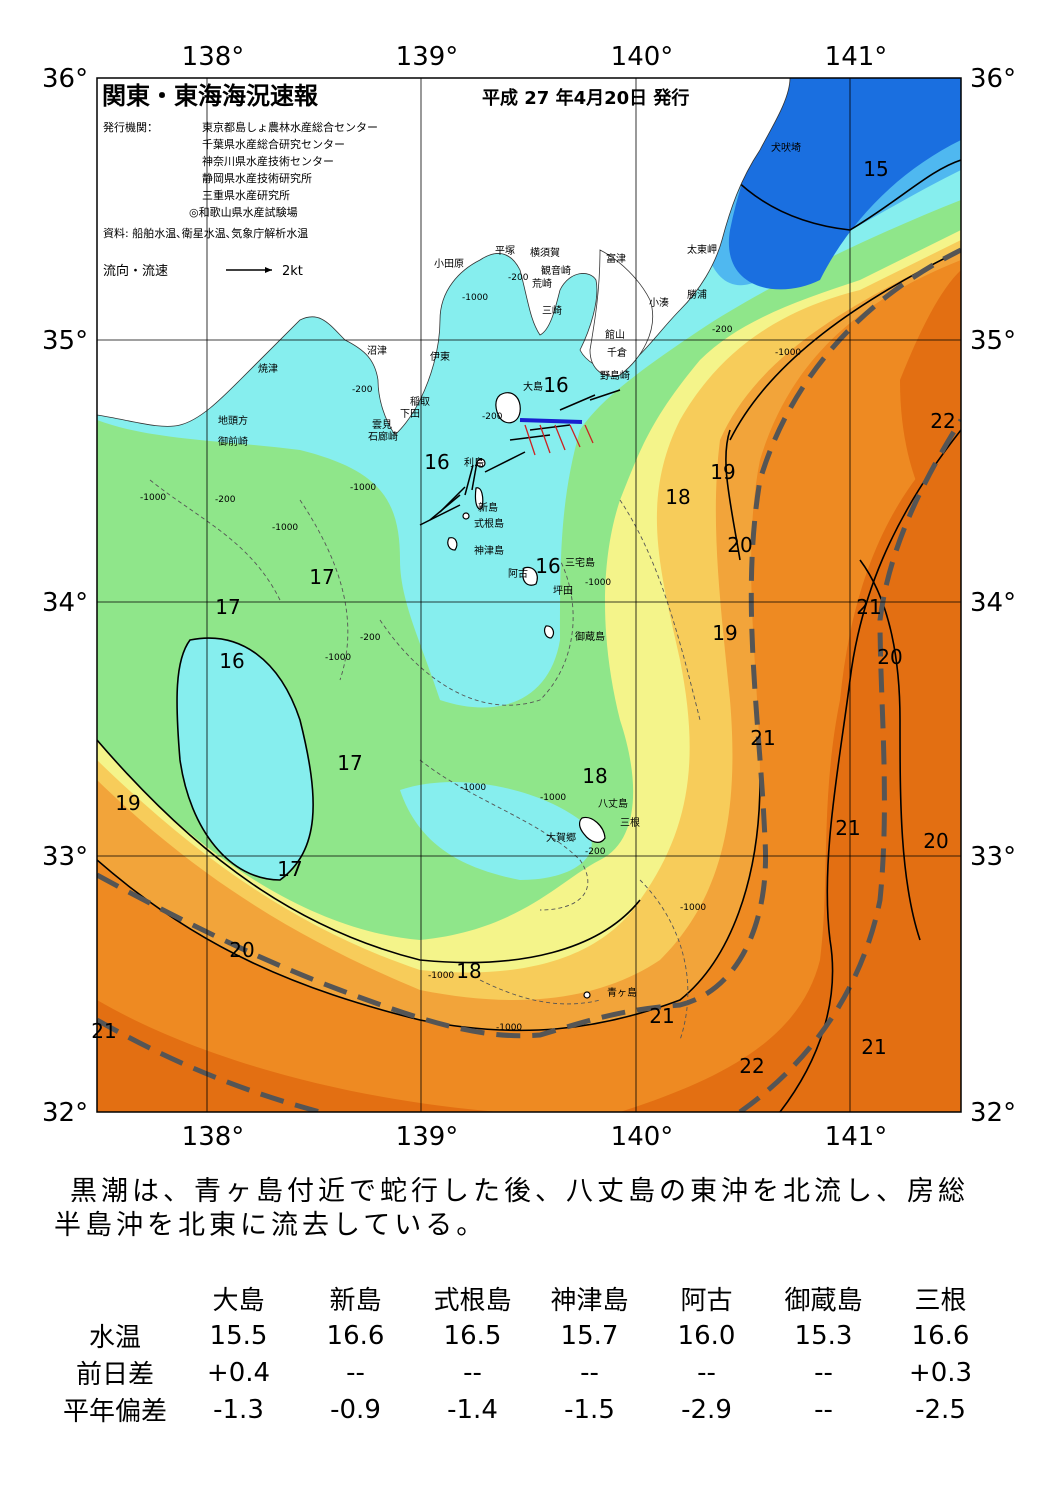 Image resolution: width=1064 pixels, height=1503 pixels. Describe the element at coordinates (115, 1298) in the screenshot. I see `table-corner` at that location.